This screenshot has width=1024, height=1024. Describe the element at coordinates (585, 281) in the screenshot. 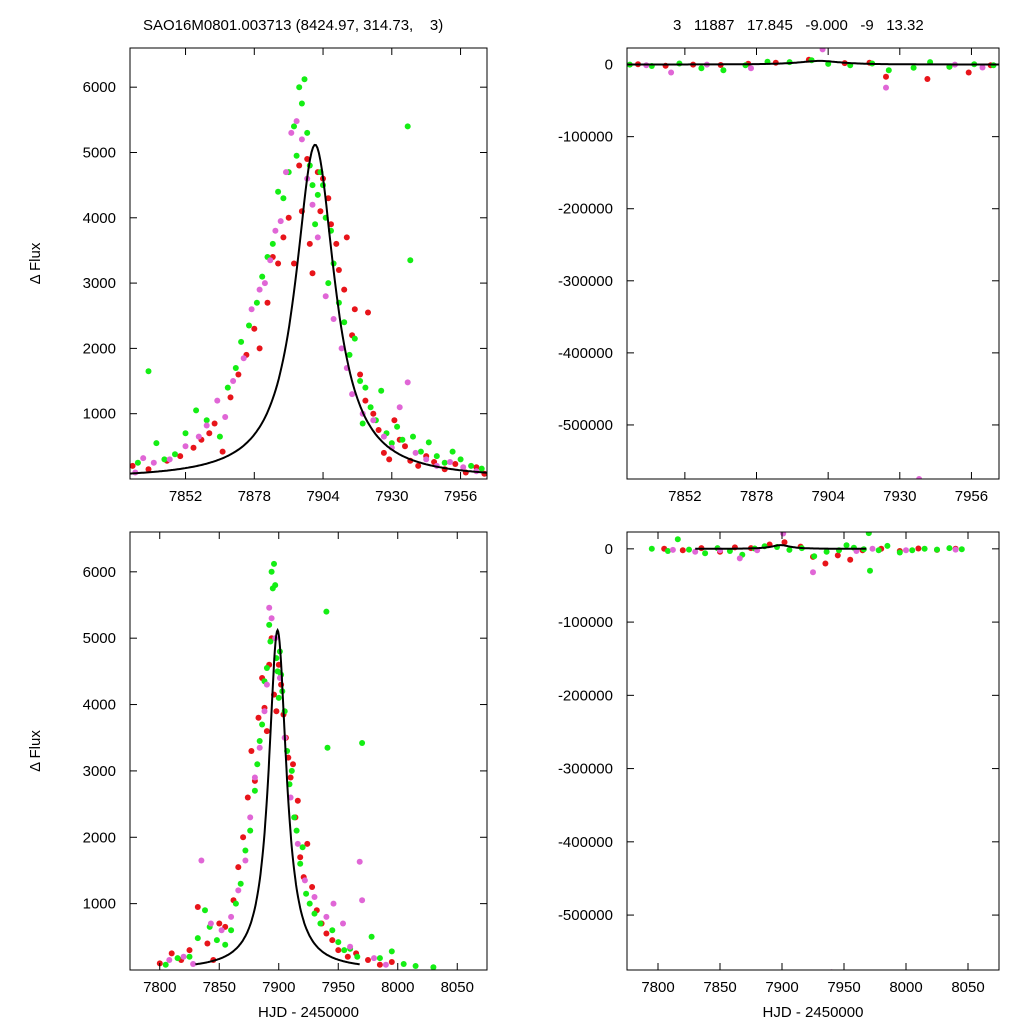

I see `y-tick-label: -300000` at that location.